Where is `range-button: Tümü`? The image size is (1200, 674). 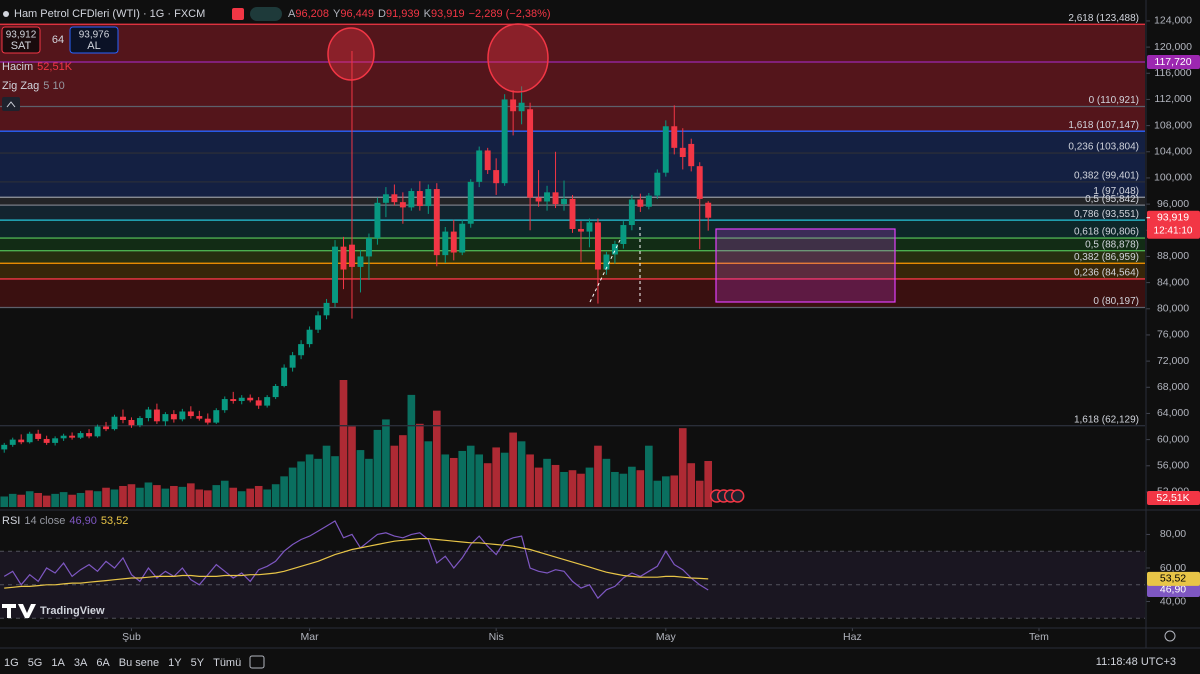
range-button: Tümü is located at coordinates (227, 663).